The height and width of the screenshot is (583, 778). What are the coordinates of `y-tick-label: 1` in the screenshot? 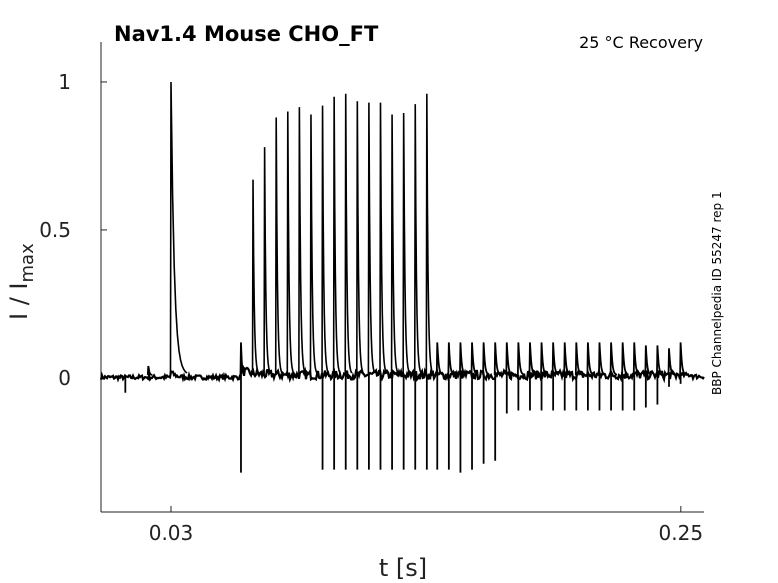 It's located at (64, 82).